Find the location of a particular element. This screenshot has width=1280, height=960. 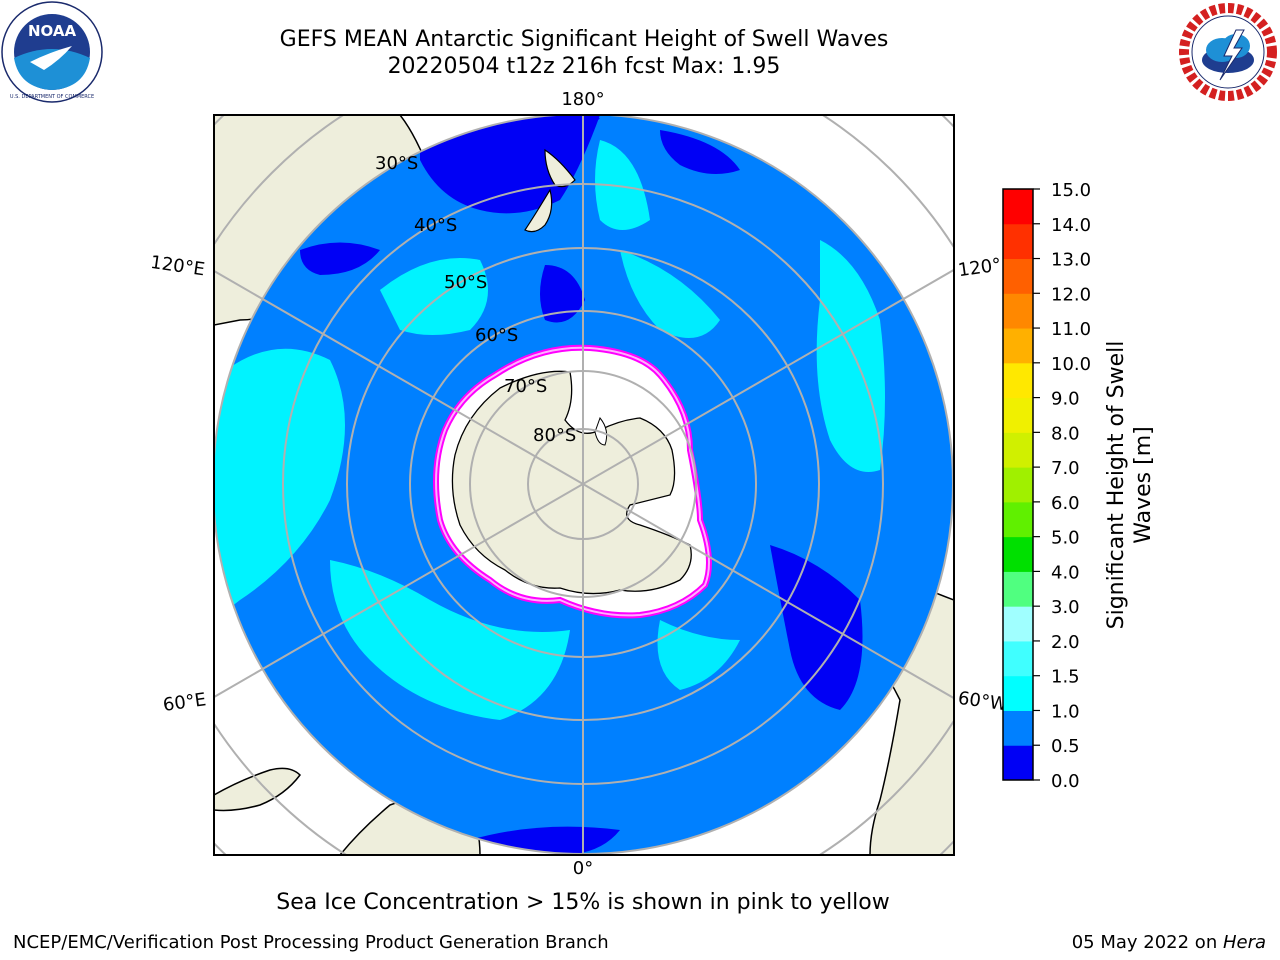

colorbar-tick-label: 1.0 is located at coordinates (1065, 711).